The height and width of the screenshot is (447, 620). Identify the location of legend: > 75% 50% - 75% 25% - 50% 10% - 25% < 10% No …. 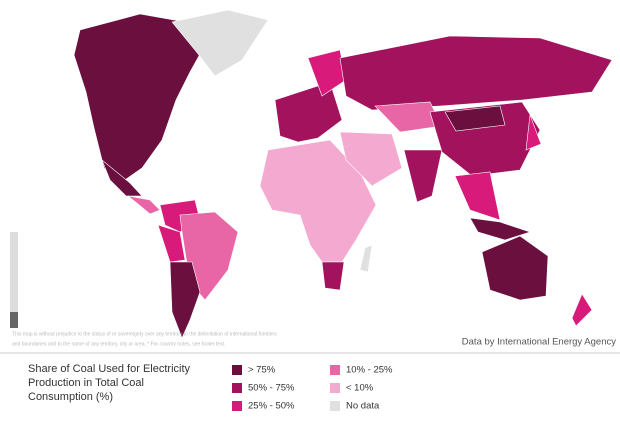
(312, 388).